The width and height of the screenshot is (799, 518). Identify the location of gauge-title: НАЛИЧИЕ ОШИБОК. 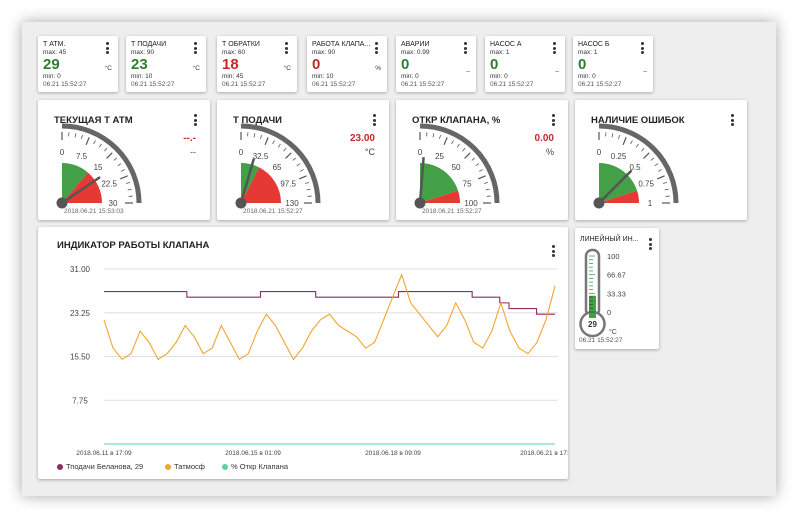
(638, 120).